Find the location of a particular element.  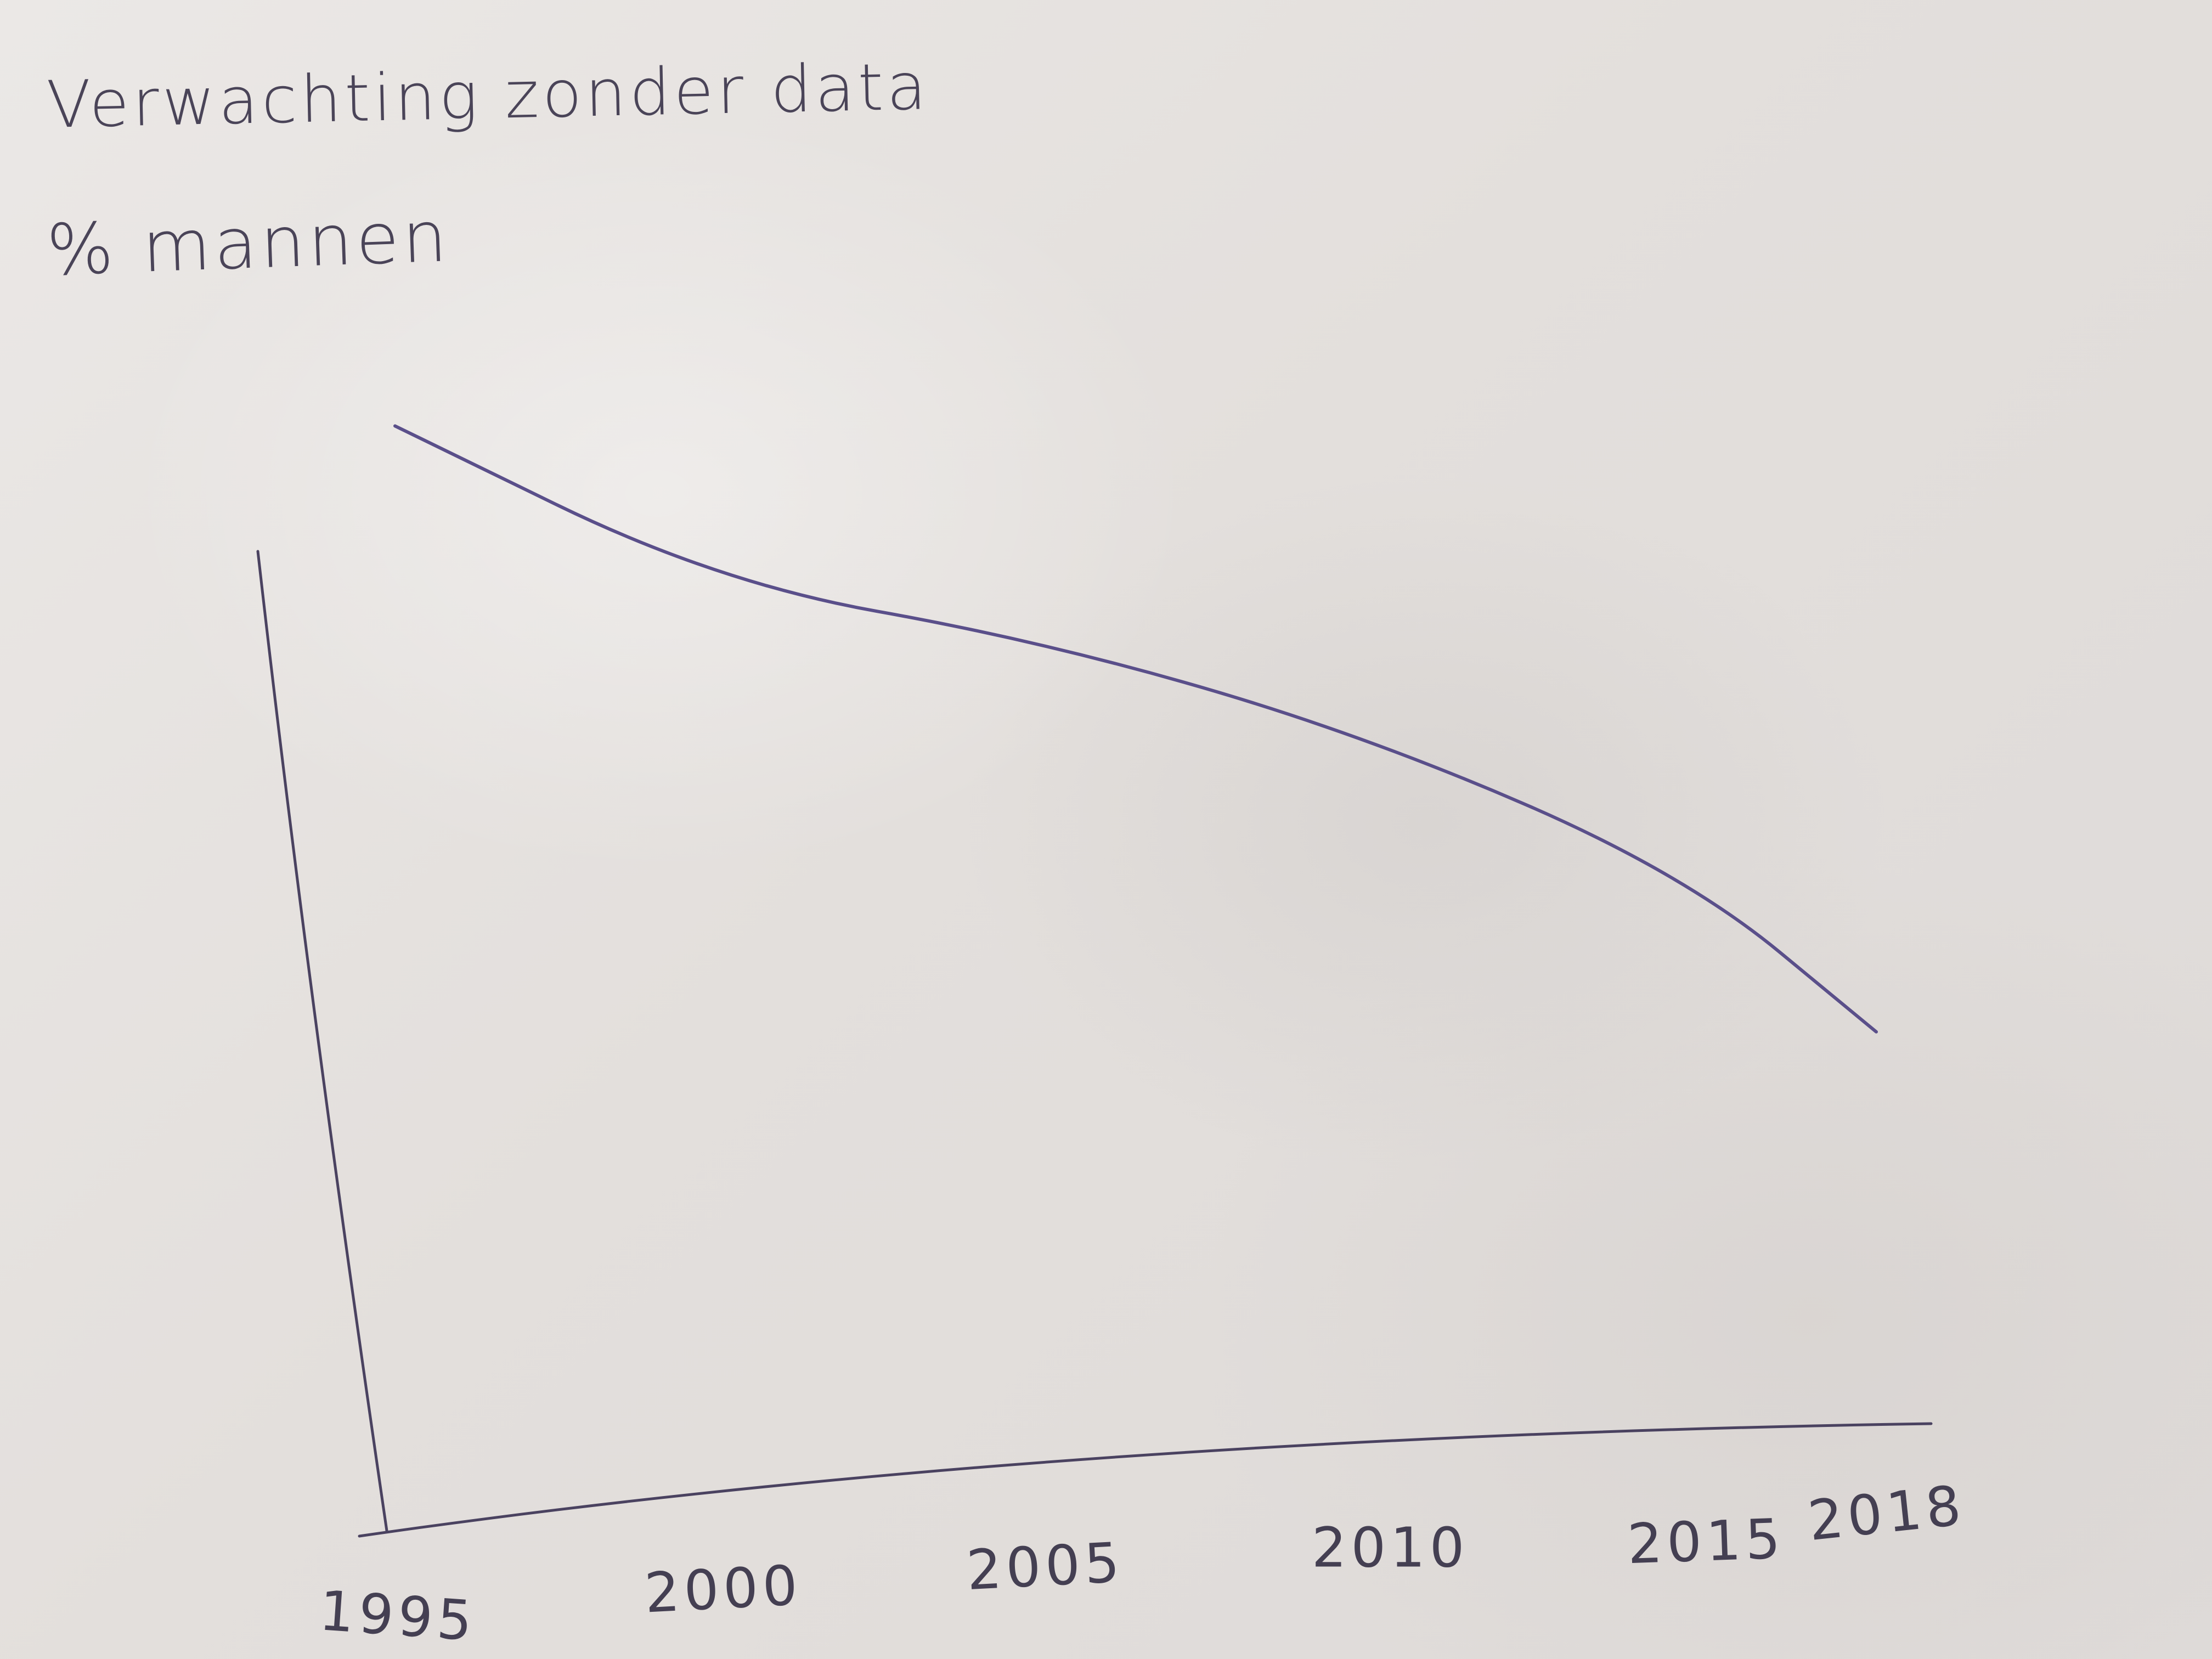

x-tick-label-2010: 2010 is located at coordinates (1390, 1548).